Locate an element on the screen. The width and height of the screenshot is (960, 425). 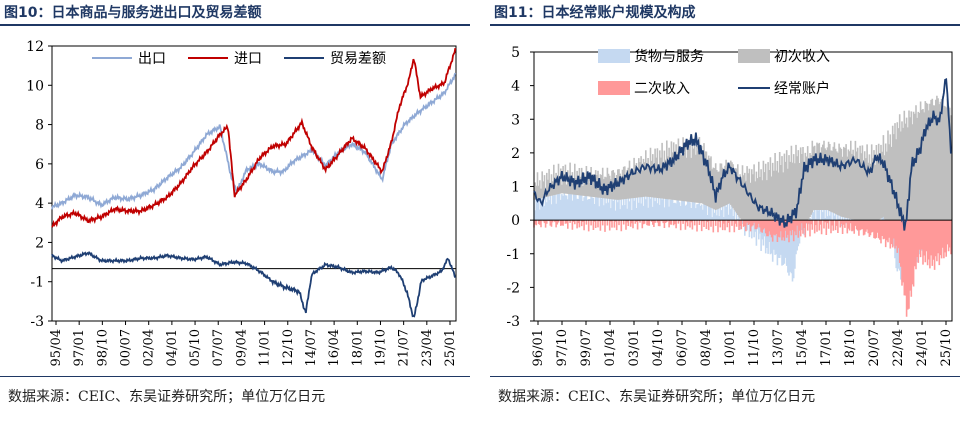
x-tick-label: 15/04 is located at coordinates (802, 347).